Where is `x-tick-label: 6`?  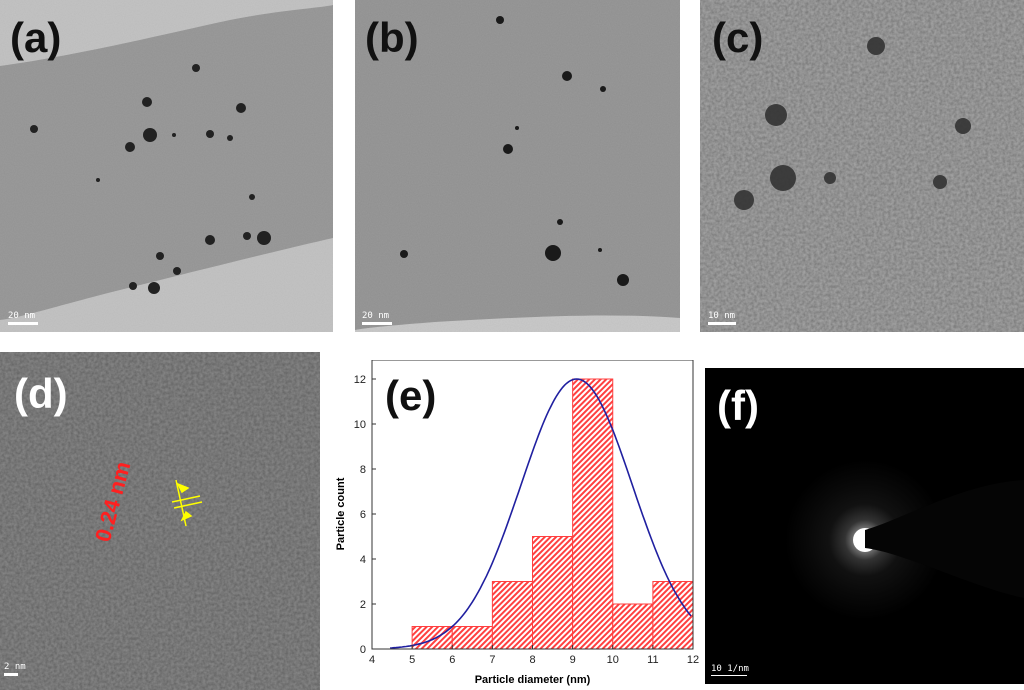
x-tick-label: 6 is located at coordinates (452, 660).